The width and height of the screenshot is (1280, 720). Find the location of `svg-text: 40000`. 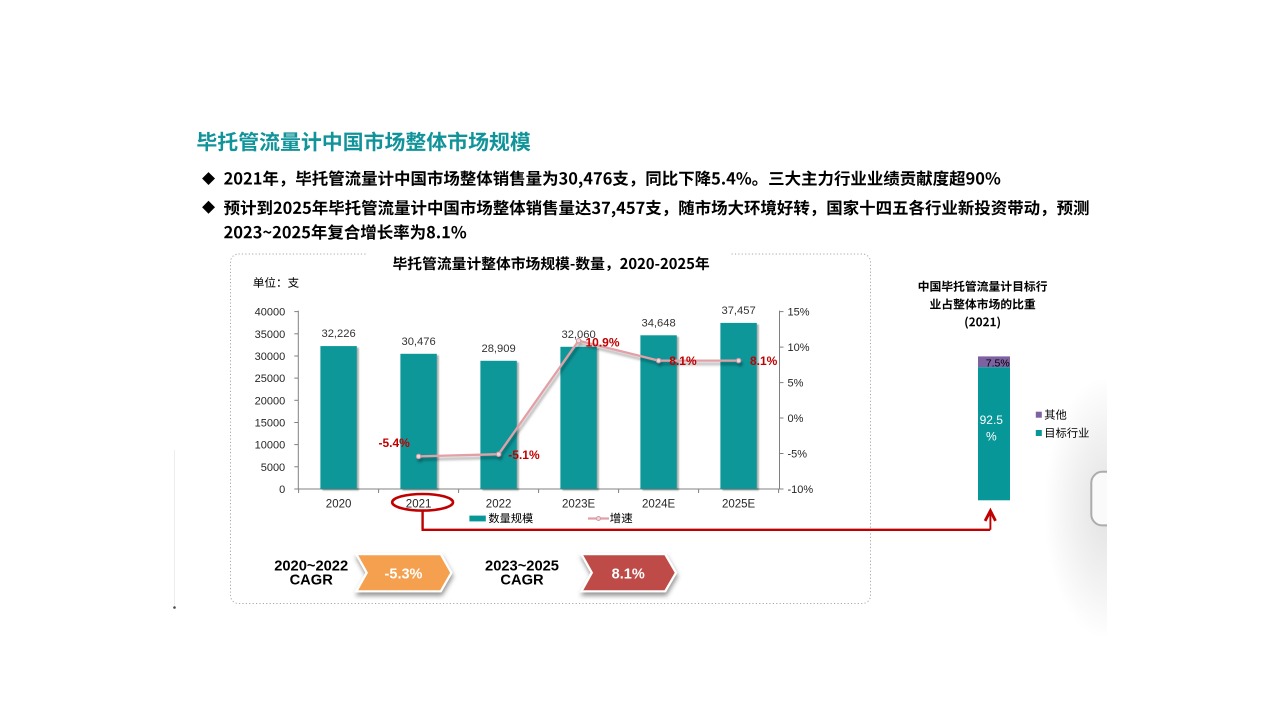

svg-text: 40000 is located at coordinates (270, 313).